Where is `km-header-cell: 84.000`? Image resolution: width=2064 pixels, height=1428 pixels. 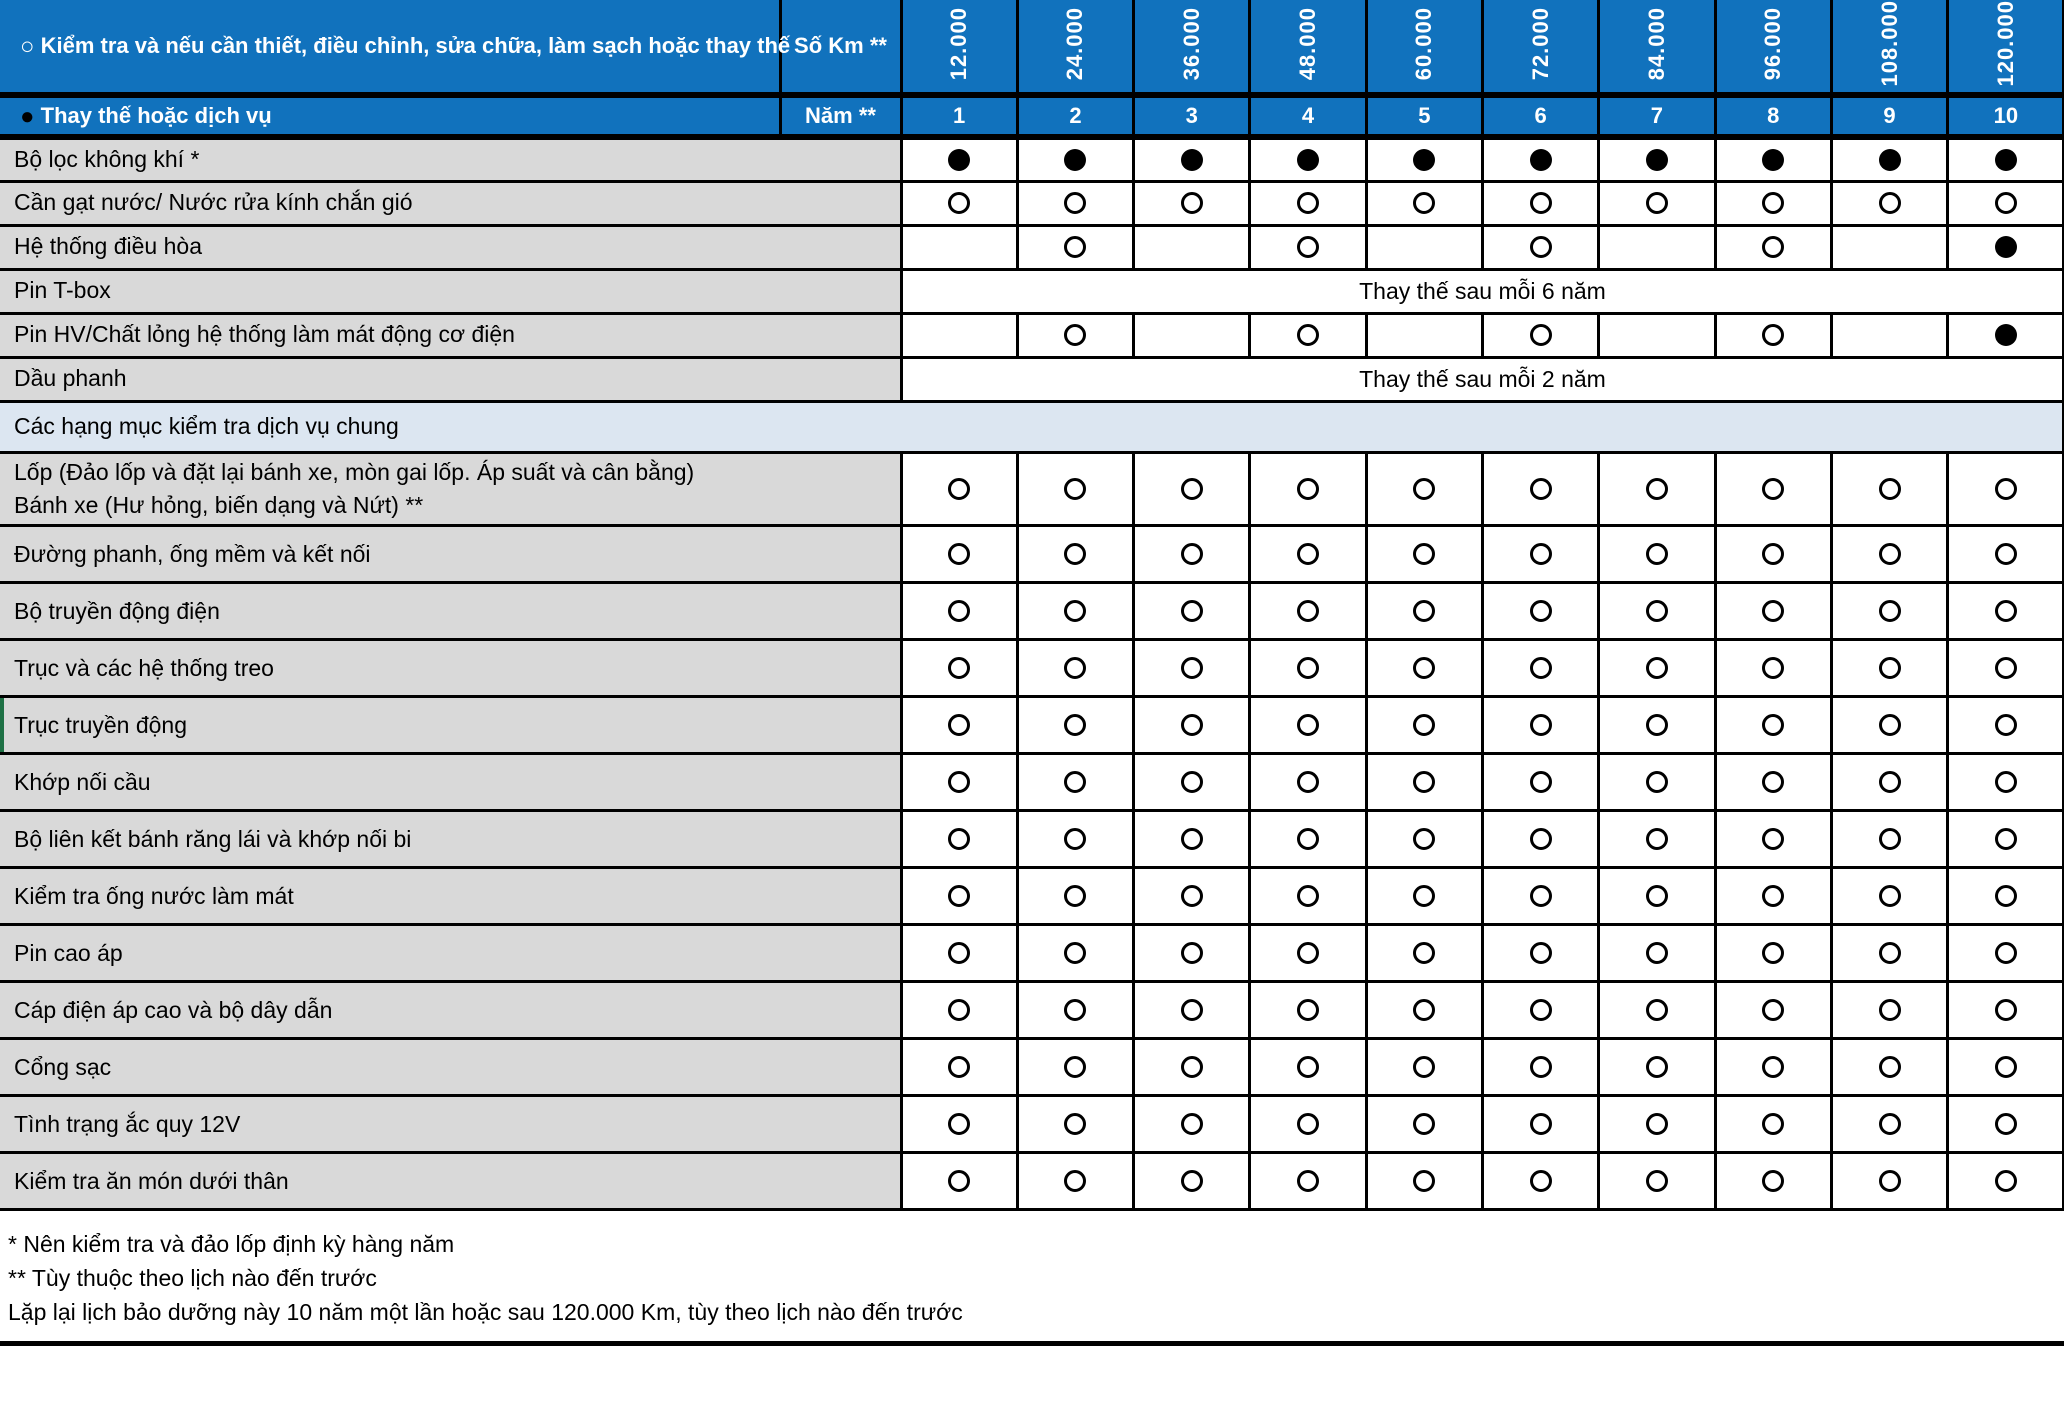 km-header-cell: 84.000 is located at coordinates (1657, 49).